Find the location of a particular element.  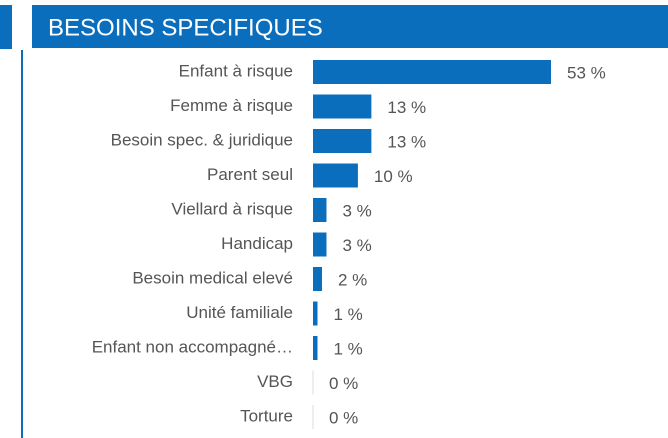

category-label: VBG is located at coordinates (275, 381).